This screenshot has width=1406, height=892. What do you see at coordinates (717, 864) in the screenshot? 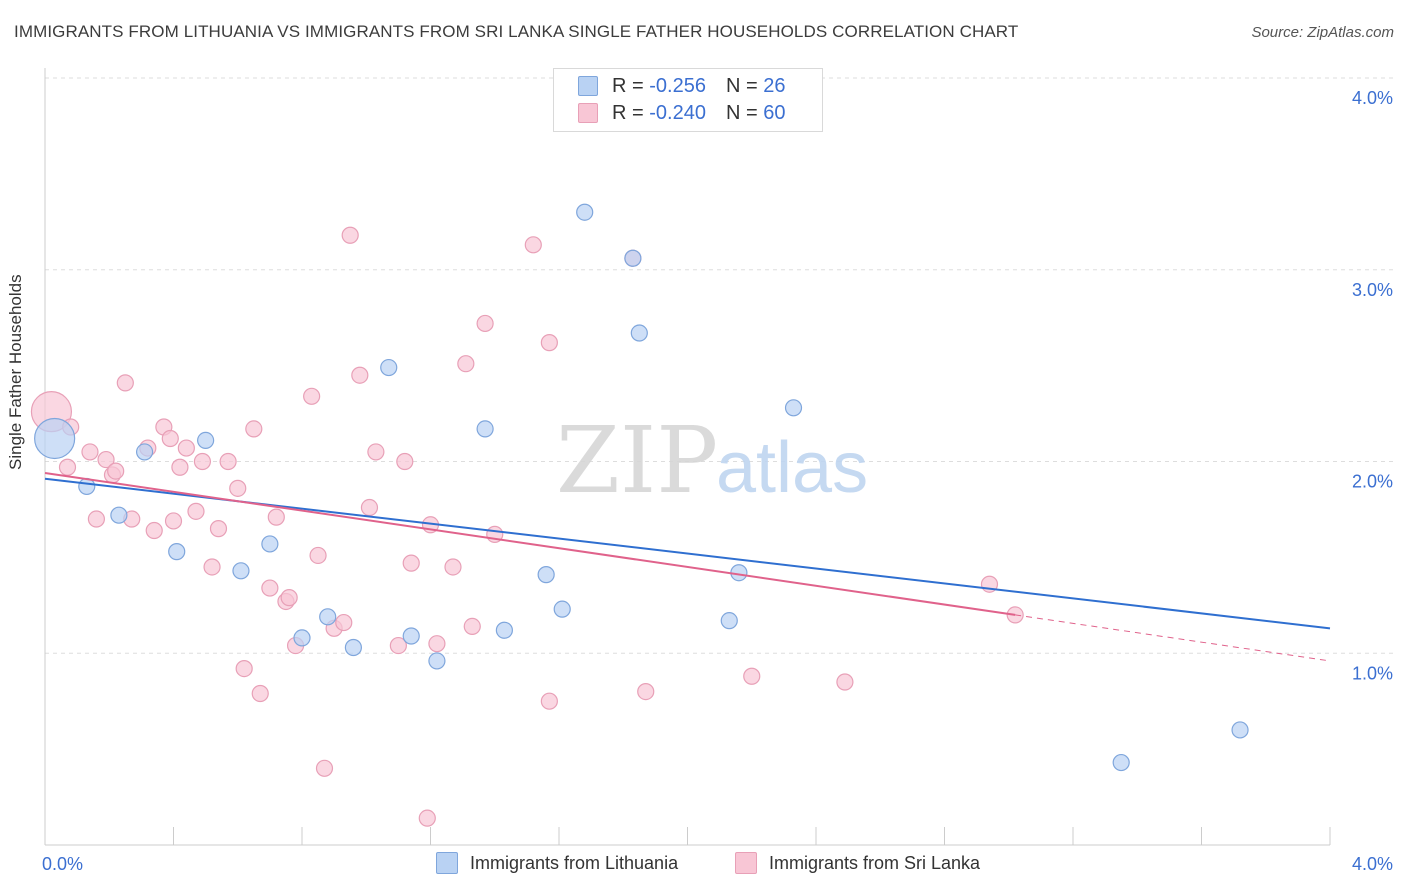
I see `x-tick-labels: 0.0% 4.0%` at bounding box center [717, 864].